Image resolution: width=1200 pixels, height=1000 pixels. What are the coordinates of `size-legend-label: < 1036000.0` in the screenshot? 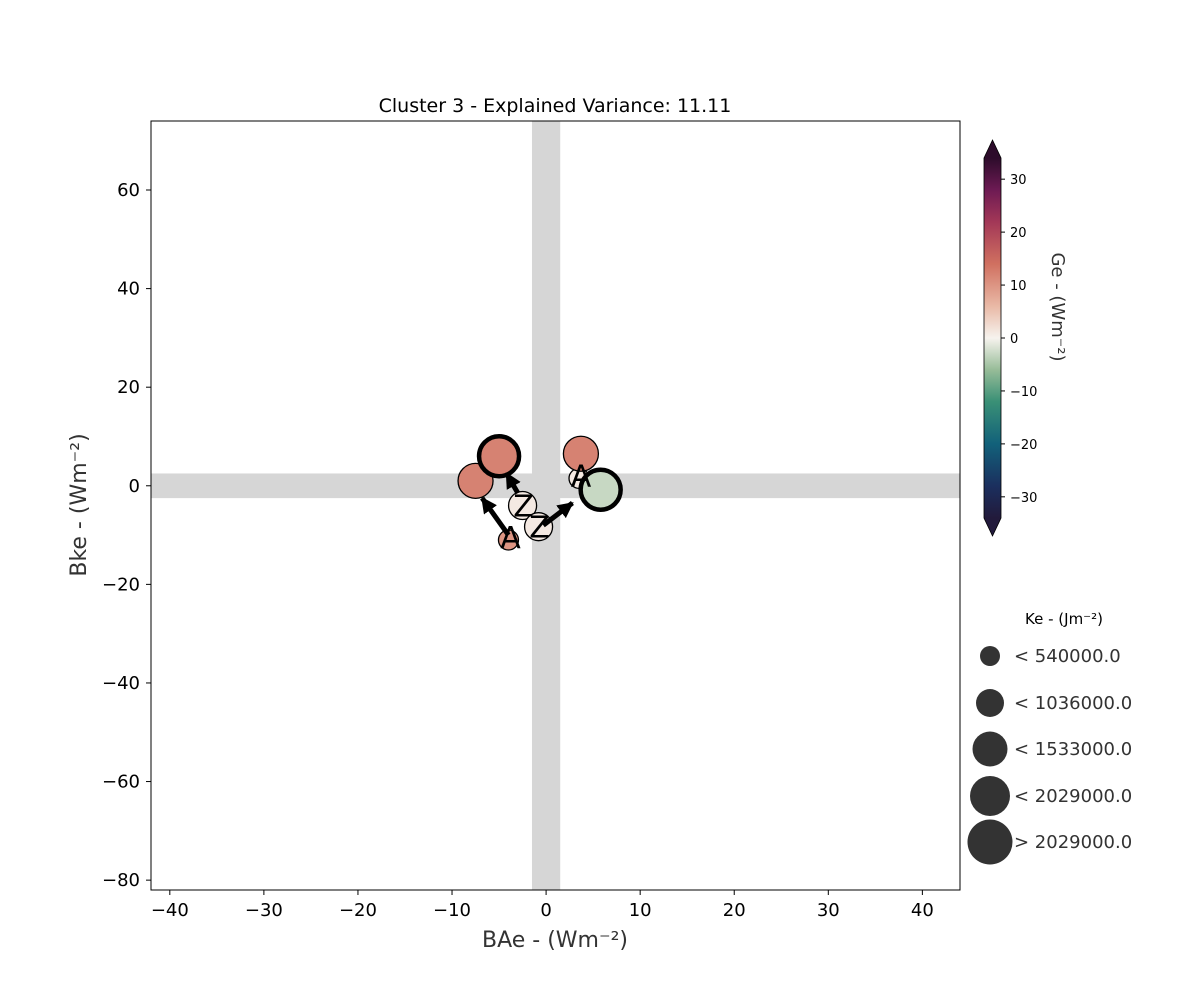 It's located at (1073, 703).